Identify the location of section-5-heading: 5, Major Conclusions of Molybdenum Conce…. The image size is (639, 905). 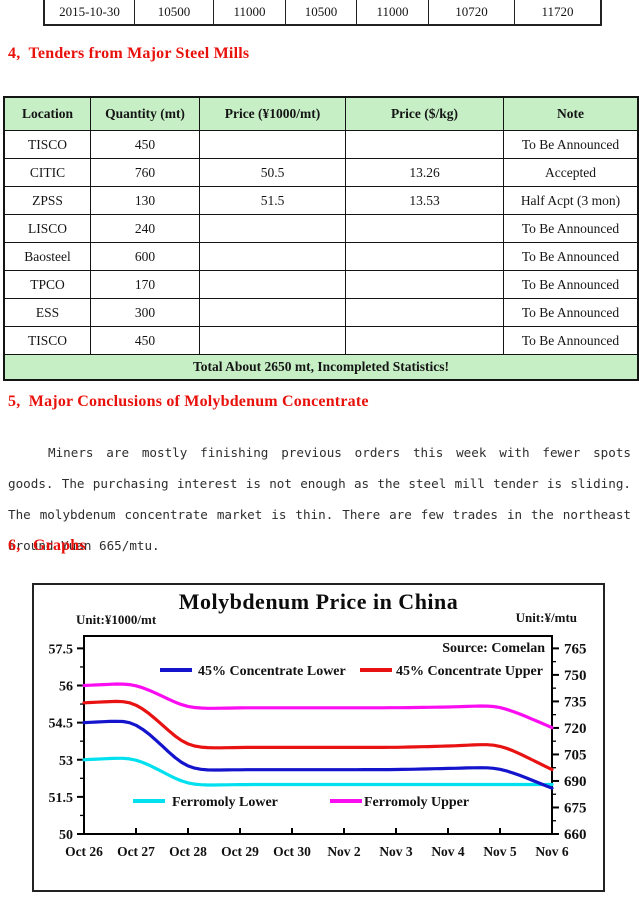
(188, 401).